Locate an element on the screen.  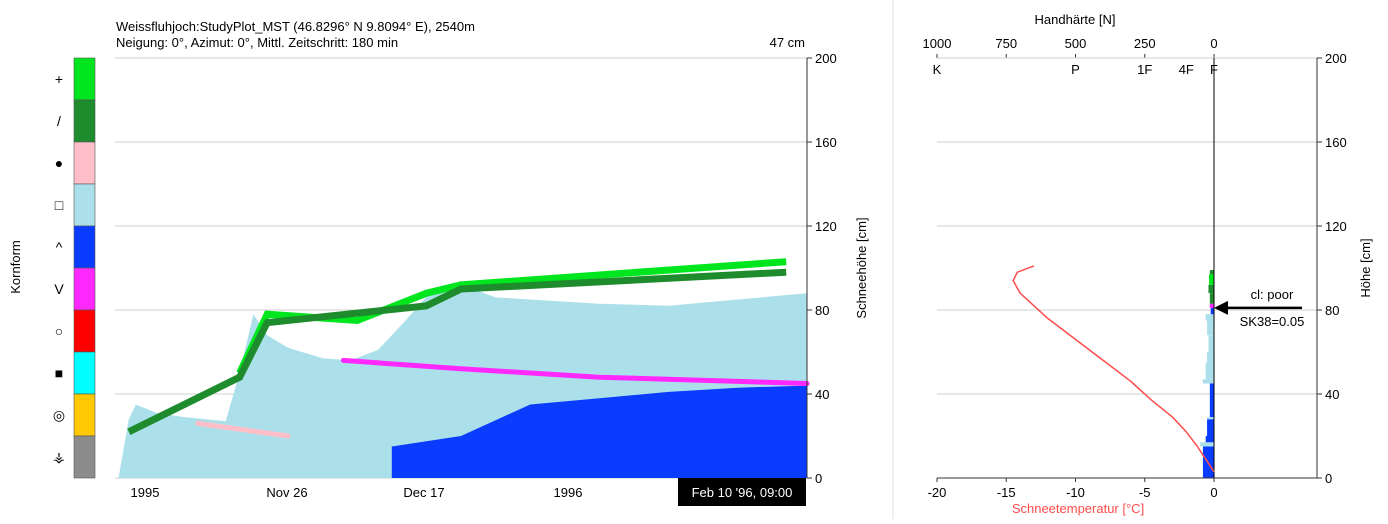
grain-legend: + / ● □ ^ V ○ ■ ◎ ⚶ is located at coordinates (74, 268).